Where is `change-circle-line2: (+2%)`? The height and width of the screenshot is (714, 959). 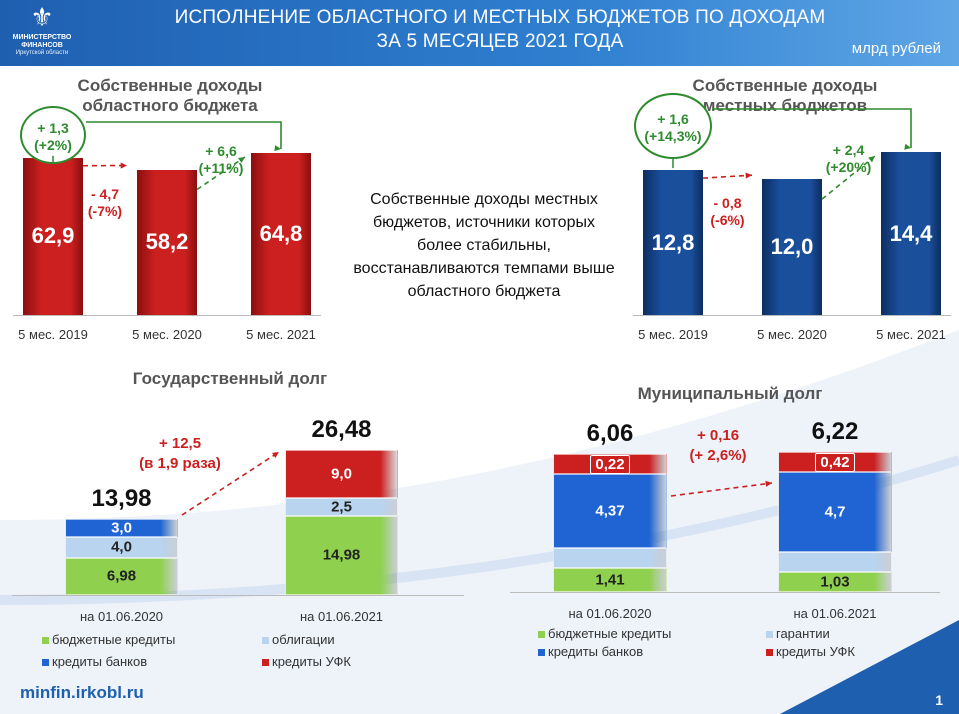 change-circle-line2: (+2%) is located at coordinates (53, 145).